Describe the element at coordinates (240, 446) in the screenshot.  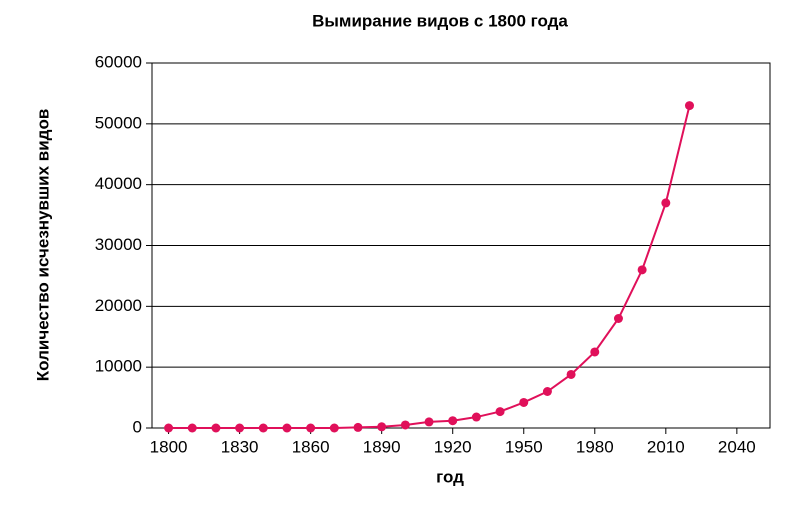
I see `x-tick-label: 1830` at that location.